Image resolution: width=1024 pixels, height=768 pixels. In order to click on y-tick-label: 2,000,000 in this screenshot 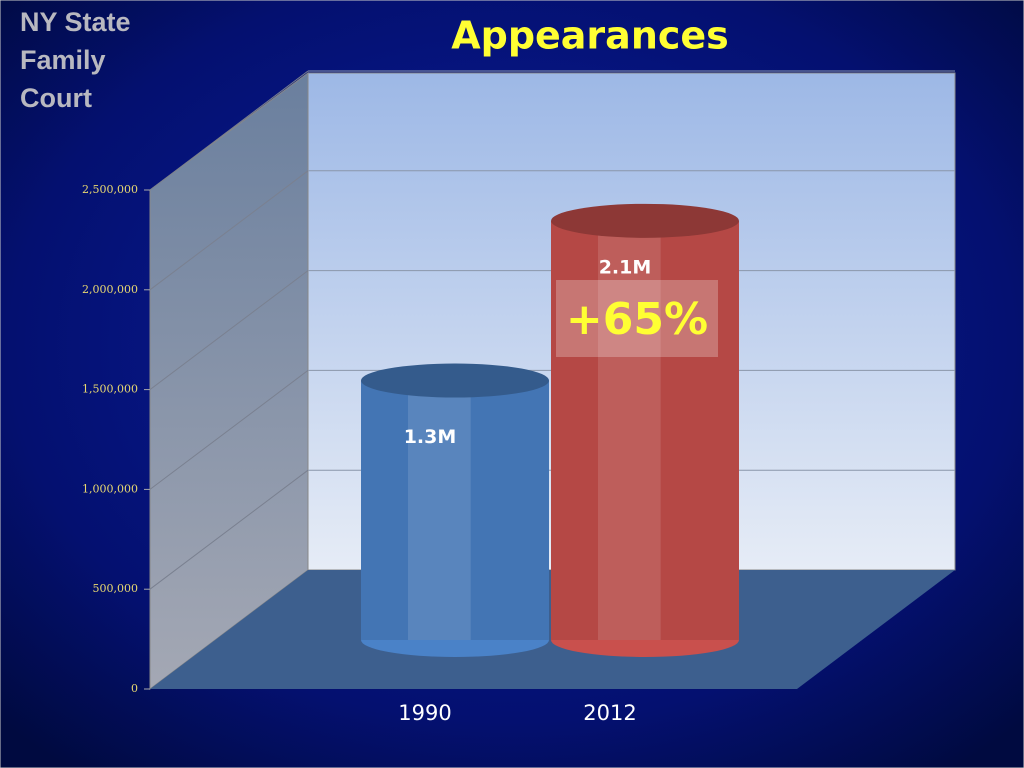, I will do `click(110, 289)`.